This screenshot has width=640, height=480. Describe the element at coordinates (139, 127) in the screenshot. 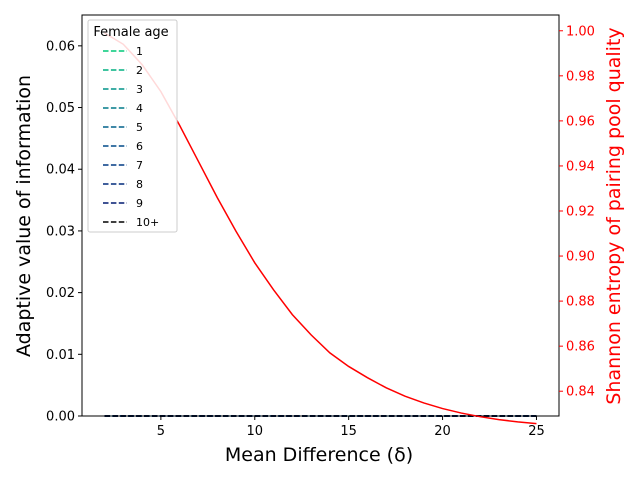

I see `legend-label: 5` at that location.